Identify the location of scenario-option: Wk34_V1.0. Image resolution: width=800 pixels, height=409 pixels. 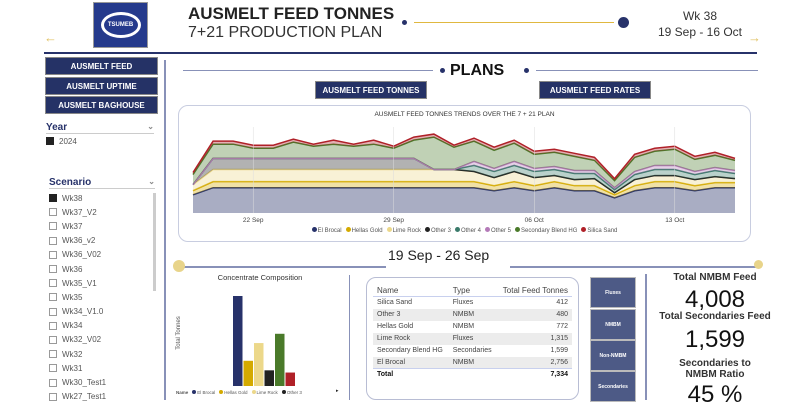
(102, 312).